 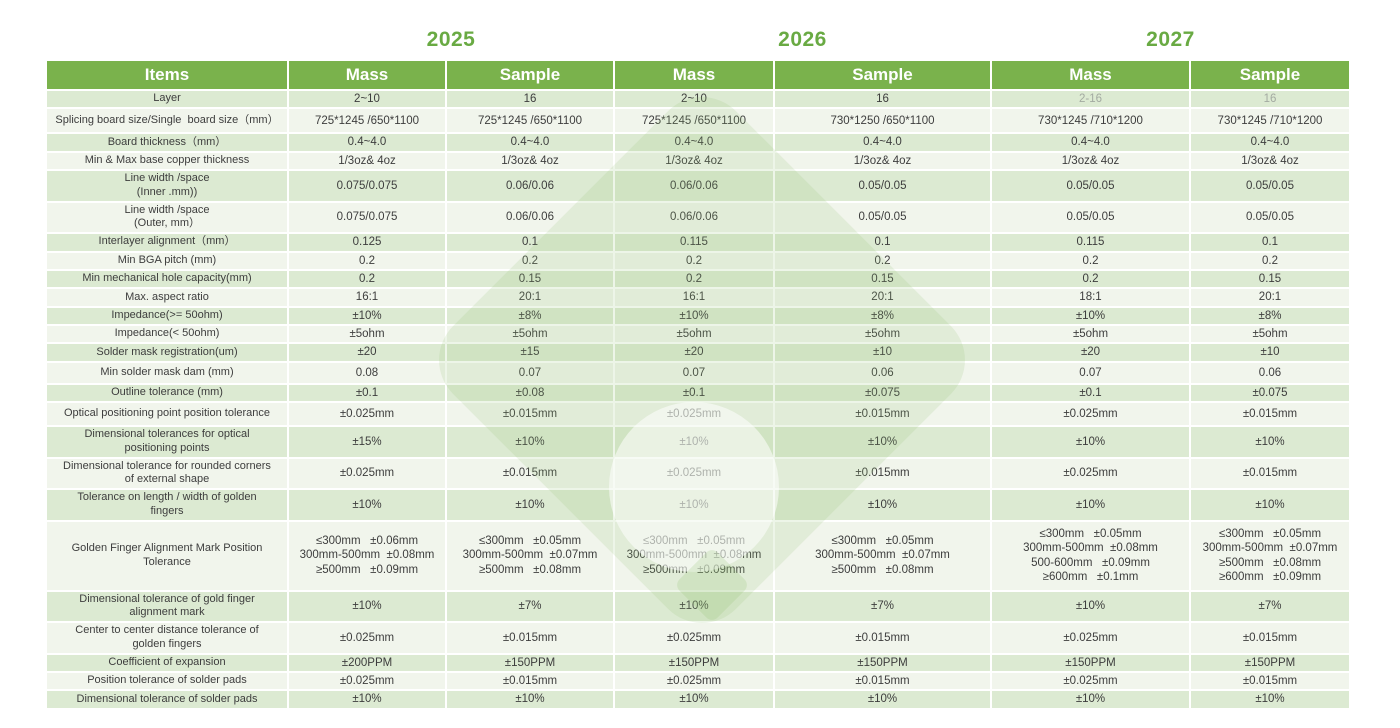 What do you see at coordinates (367, 186) in the screenshot?
I see `value-cell: 0.075/0.075` at bounding box center [367, 186].